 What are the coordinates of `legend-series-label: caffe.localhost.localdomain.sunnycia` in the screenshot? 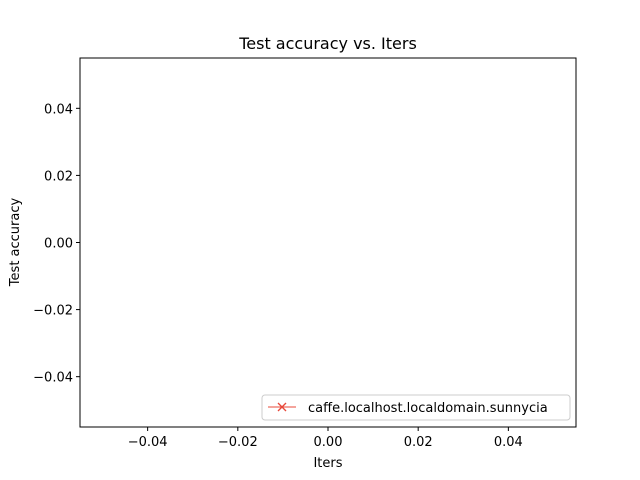 It's located at (428, 408).